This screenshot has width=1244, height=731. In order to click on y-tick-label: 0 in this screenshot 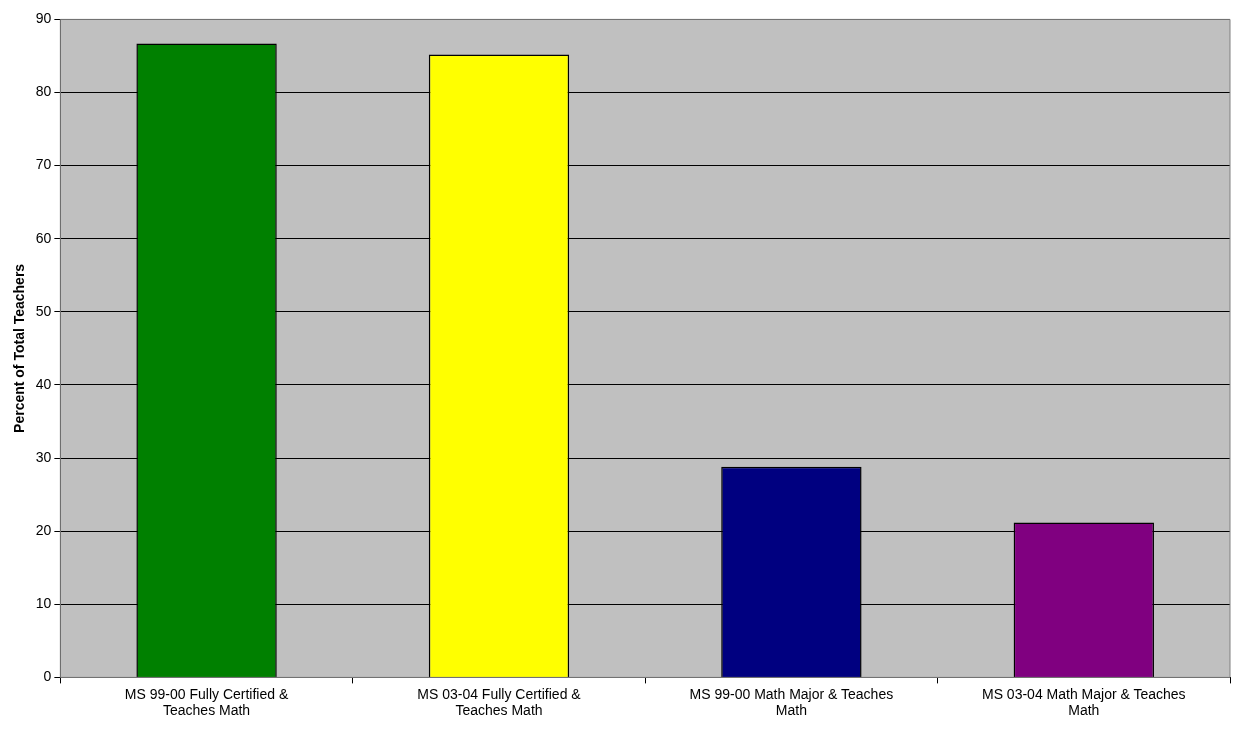, I will do `click(47, 676)`.